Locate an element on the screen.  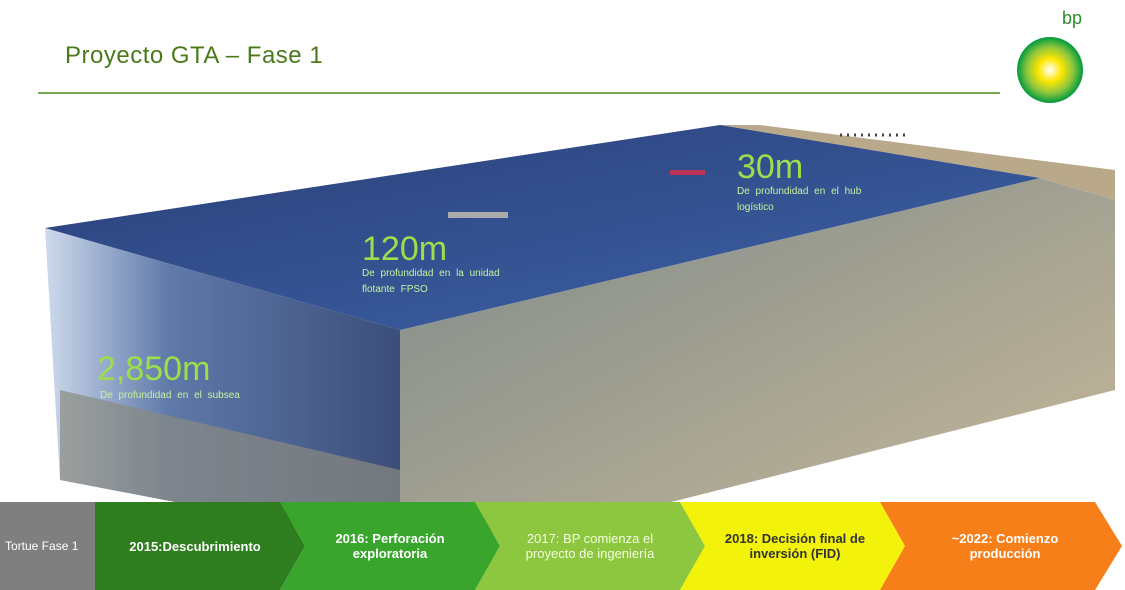
logo-text: bp is located at coordinates (1072, 18).